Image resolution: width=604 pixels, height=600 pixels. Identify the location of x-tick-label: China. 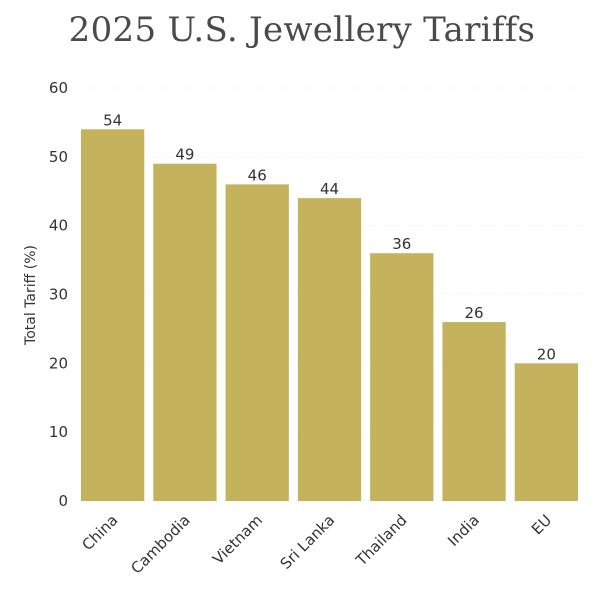
(99, 532).